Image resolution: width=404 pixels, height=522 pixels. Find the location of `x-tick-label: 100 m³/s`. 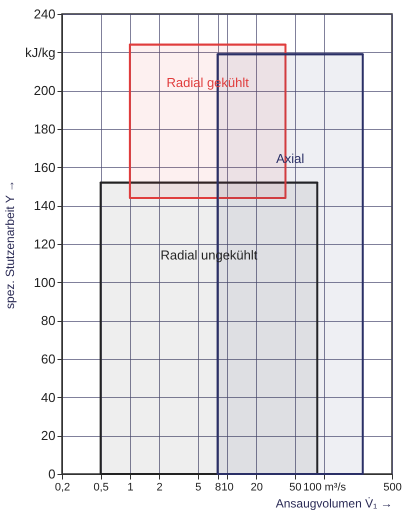

x-tick-label: 100 m³/s is located at coordinates (325, 488).